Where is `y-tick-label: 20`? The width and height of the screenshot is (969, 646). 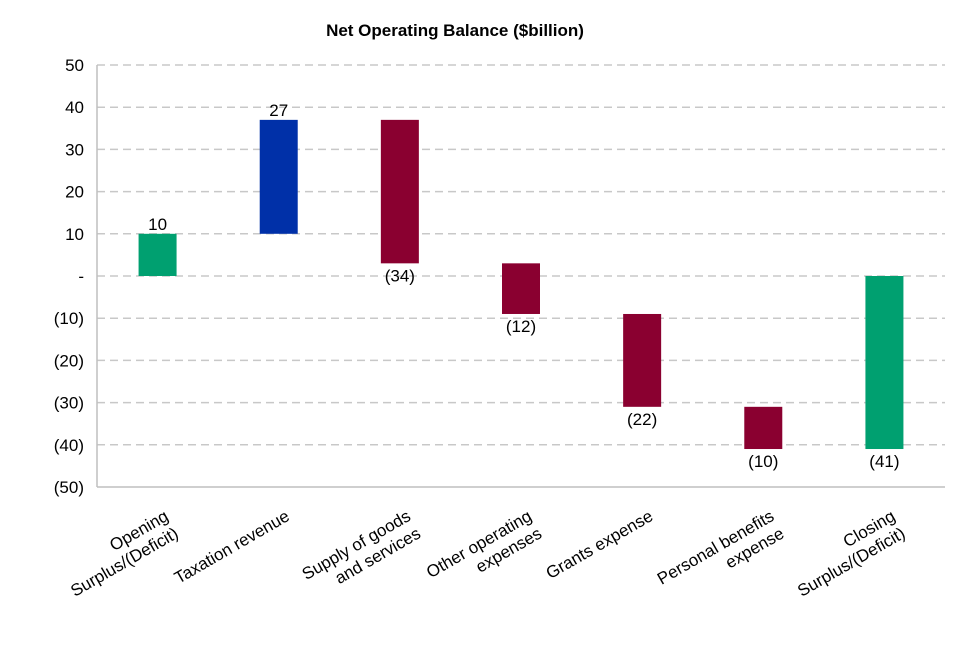
y-tick-label: 20 is located at coordinates (74, 192).